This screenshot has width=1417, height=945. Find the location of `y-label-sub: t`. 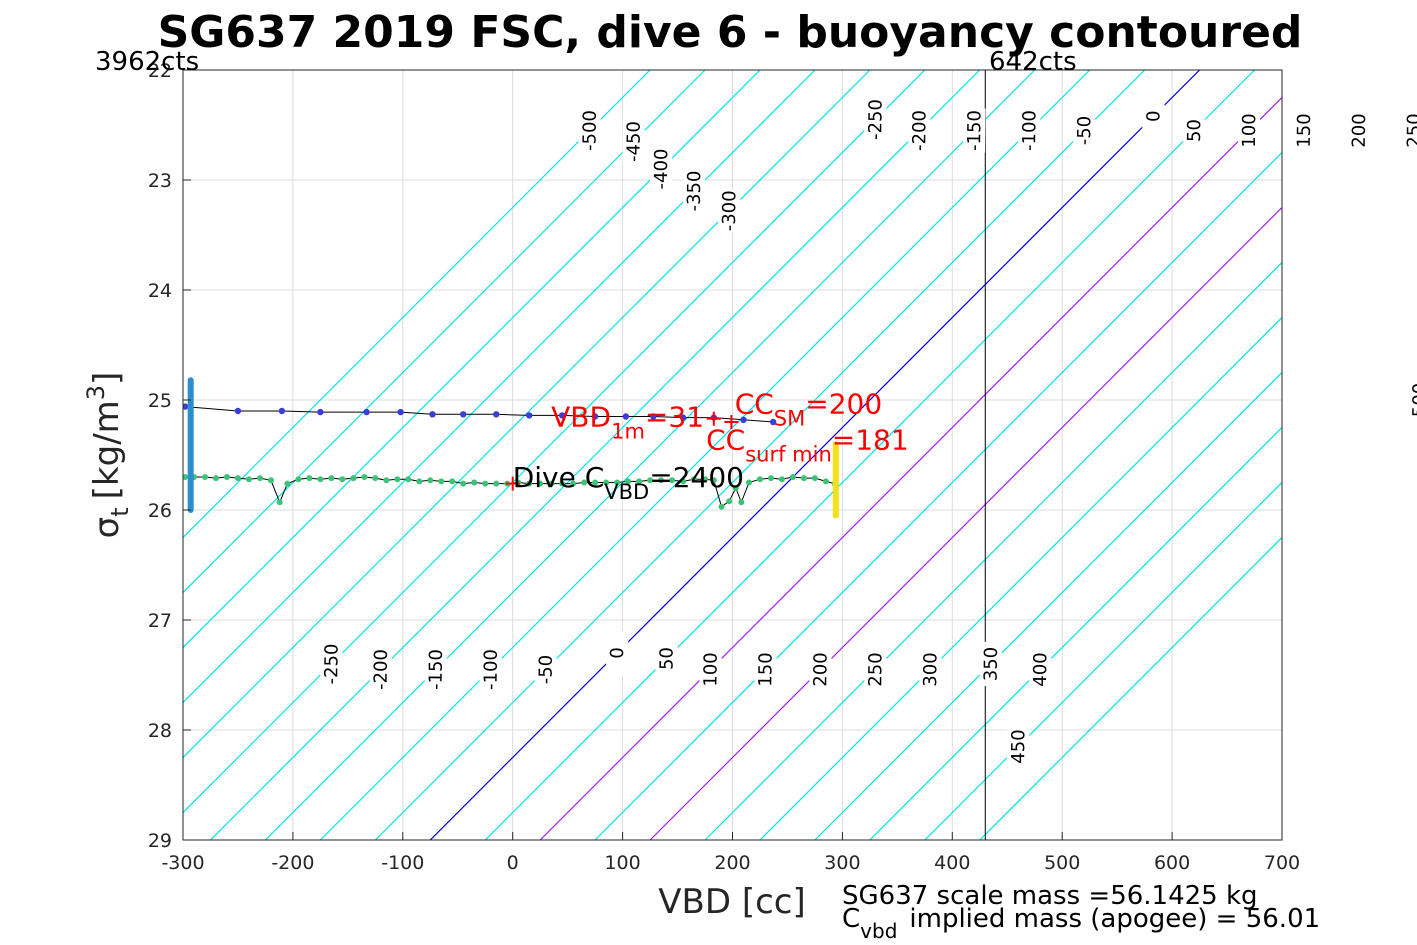

y-label-sub: t is located at coordinates (120, 511).